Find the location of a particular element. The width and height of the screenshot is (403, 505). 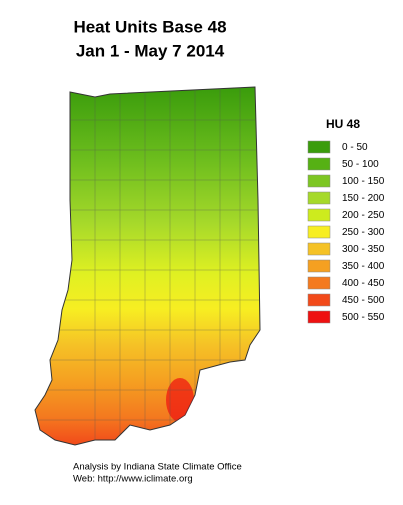

legend-label: 450 - 500 is located at coordinates (363, 300).